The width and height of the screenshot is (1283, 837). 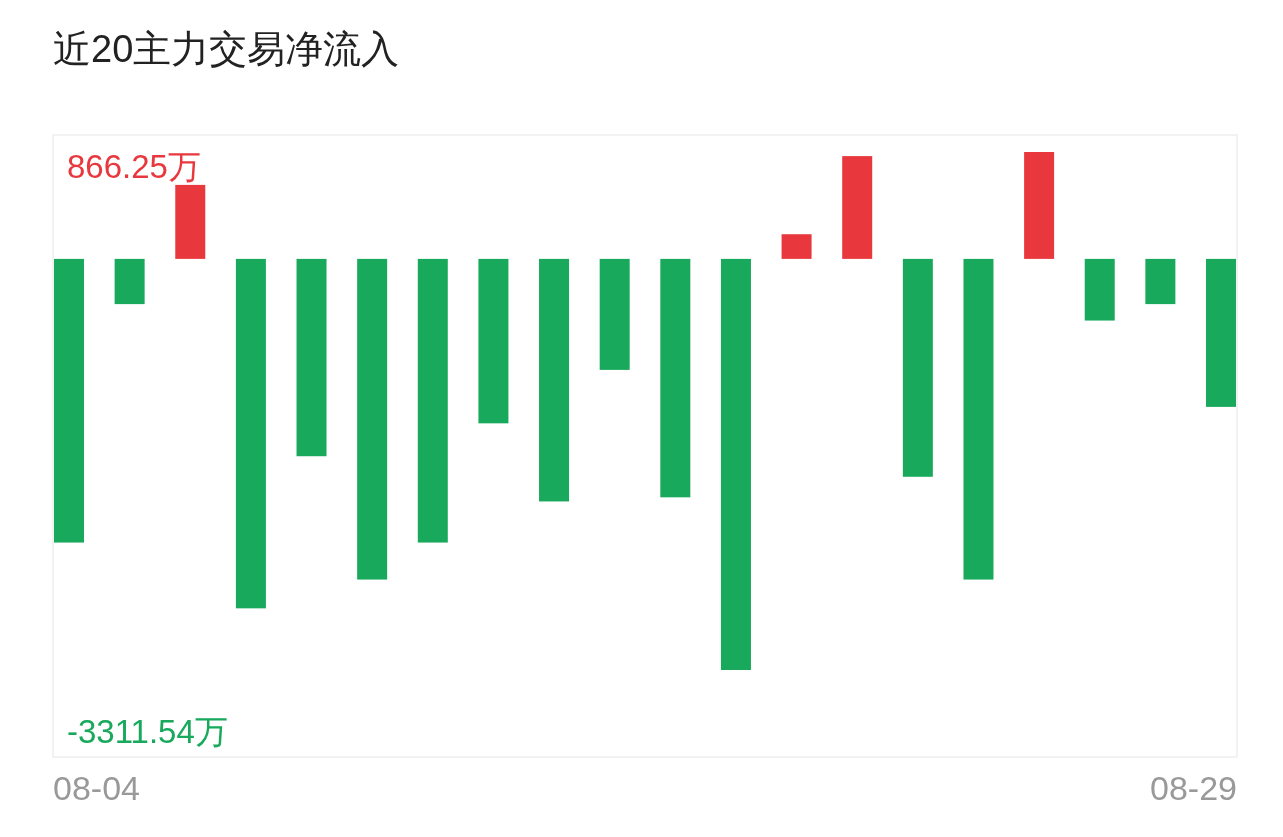 What do you see at coordinates (147, 731) in the screenshot?
I see `text: -3311.54万` at bounding box center [147, 731].